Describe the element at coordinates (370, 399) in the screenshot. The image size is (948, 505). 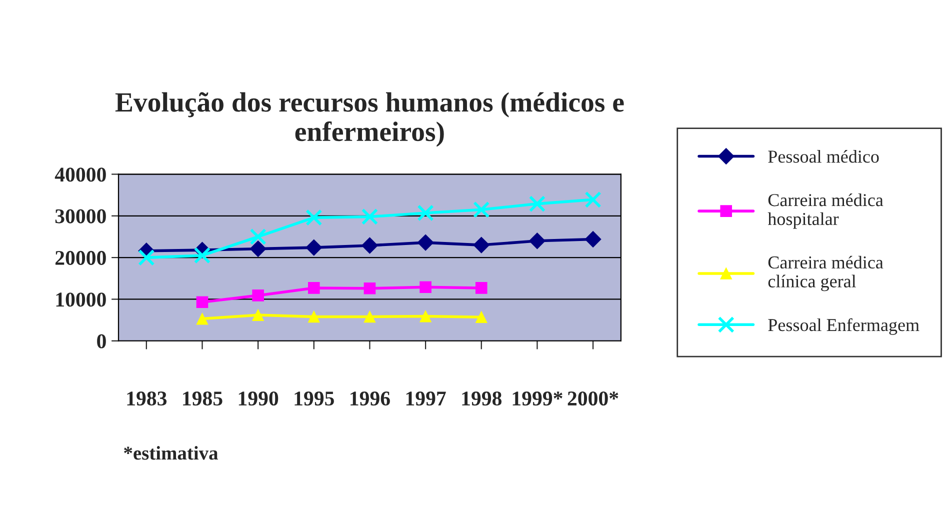
I see `x-tick-label: 1996` at that location.